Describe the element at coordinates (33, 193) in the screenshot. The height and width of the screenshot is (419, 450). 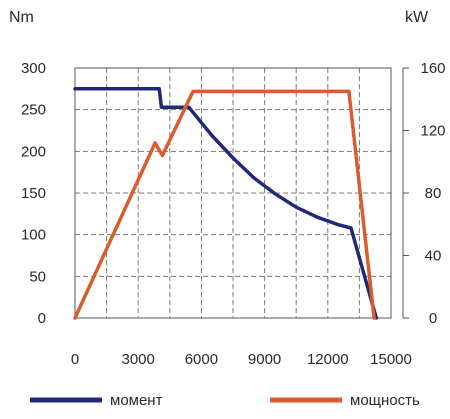
I see `y-left-tick-label: 150` at that location.